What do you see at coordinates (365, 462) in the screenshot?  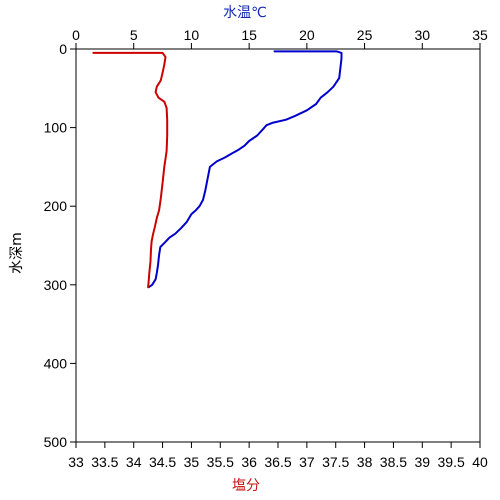 I see `salinity-tick-label: 38` at bounding box center [365, 462].